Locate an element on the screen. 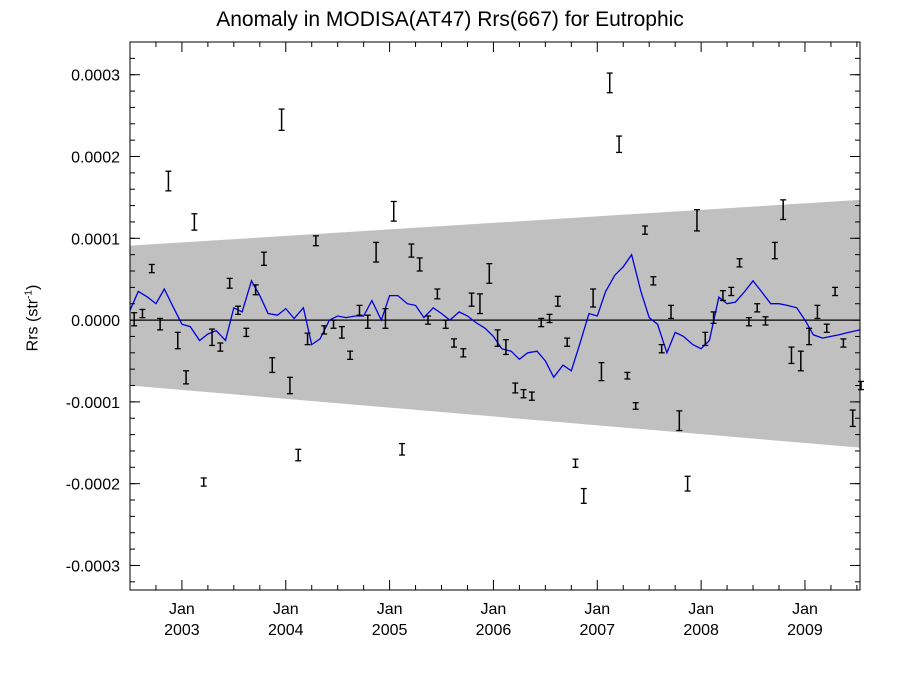 This screenshot has width=900, height=675. x-tick-label-year: 2008 is located at coordinates (701, 630).